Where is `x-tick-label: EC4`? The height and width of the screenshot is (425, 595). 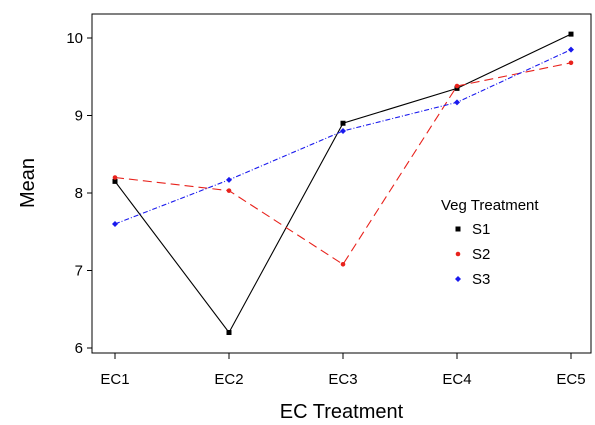 x-tick-label: EC4 is located at coordinates (456, 379).